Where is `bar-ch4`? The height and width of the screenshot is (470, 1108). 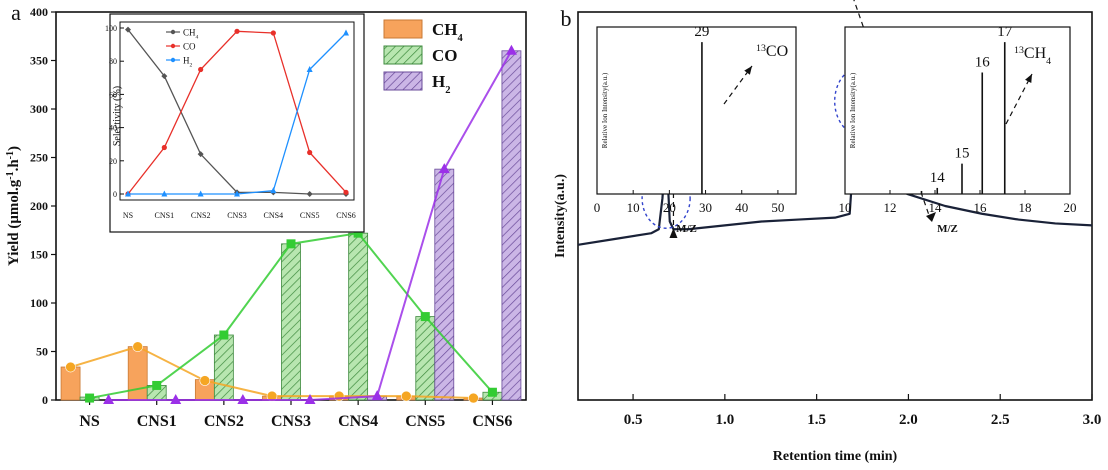
bar-ch4 is located at coordinates (137, 373).